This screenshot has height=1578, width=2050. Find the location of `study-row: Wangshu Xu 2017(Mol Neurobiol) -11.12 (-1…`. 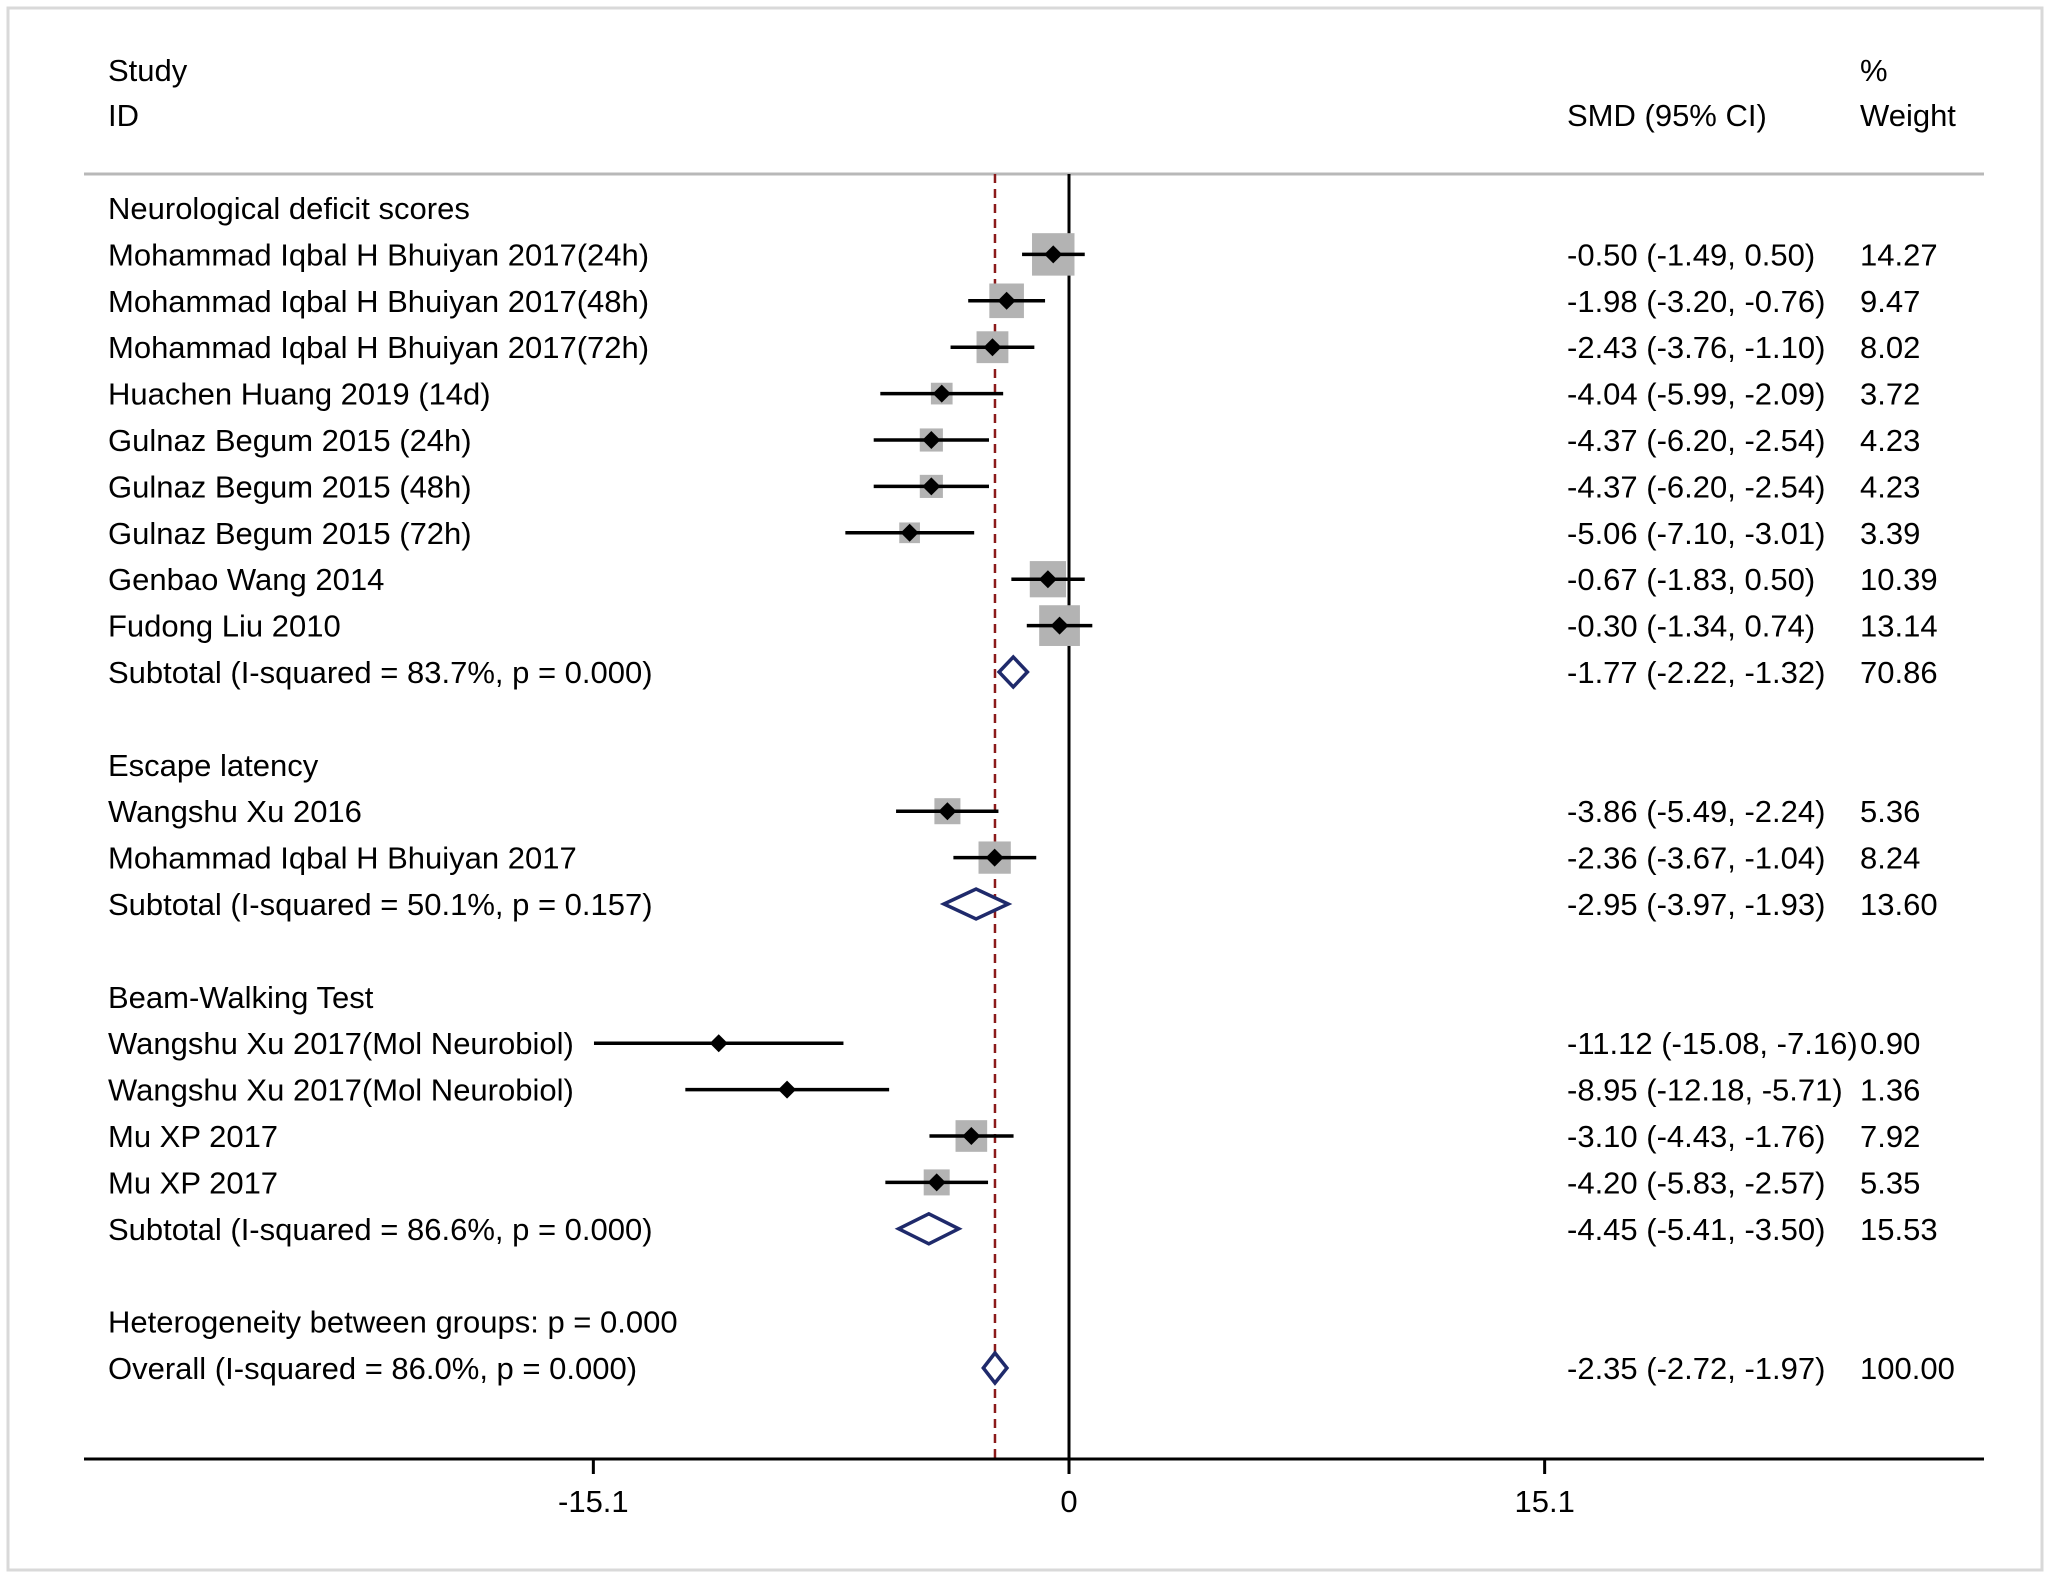

study-row: Wangshu Xu 2017(Mol Neurobiol) -11.12 (-1… is located at coordinates (1014, 1043).